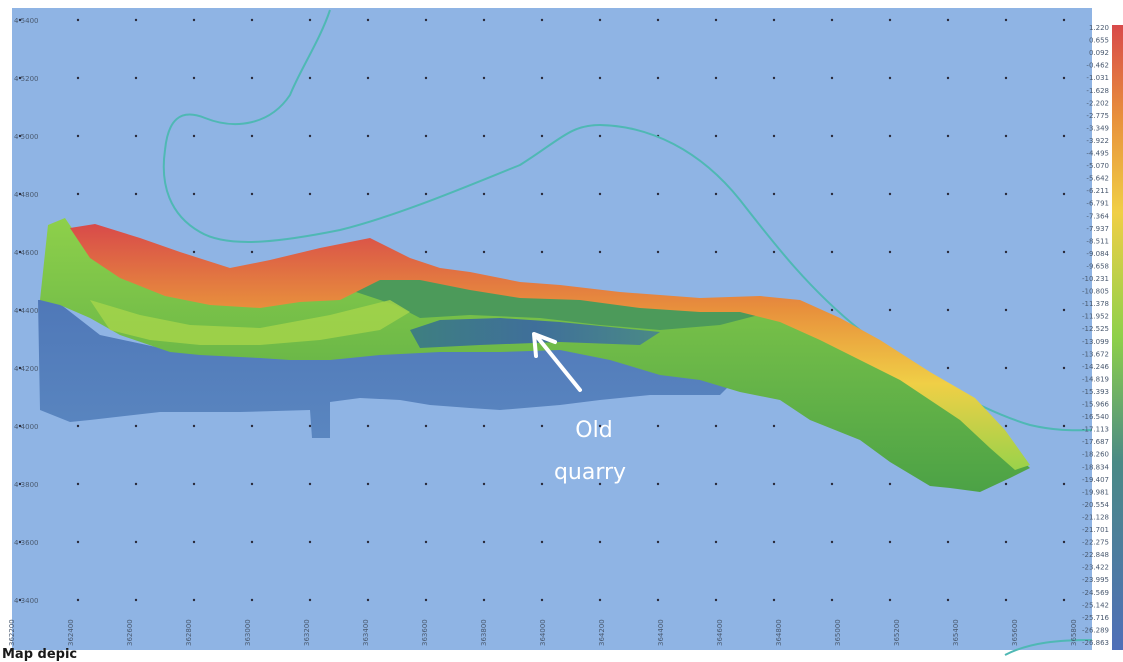  Describe the element at coordinates (1096, 367) in the screenshot. I see `legend-value: -14.246` at that location.